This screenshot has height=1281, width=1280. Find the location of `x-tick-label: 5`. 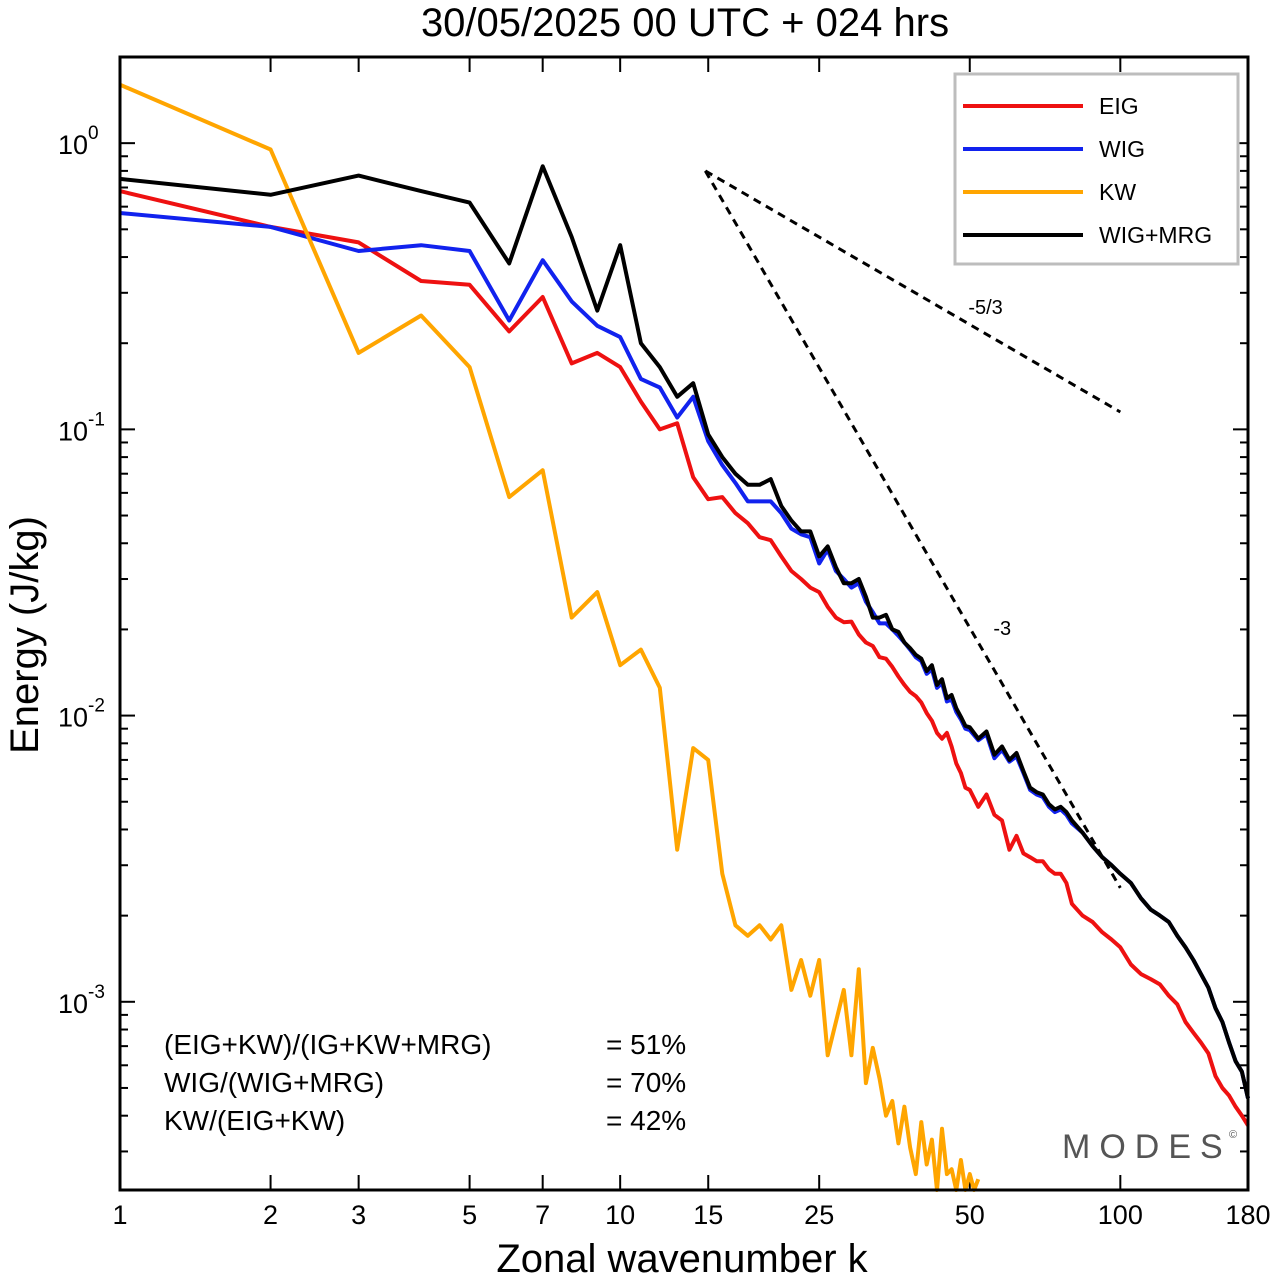

x-tick-label: 5 is located at coordinates (469, 1215).